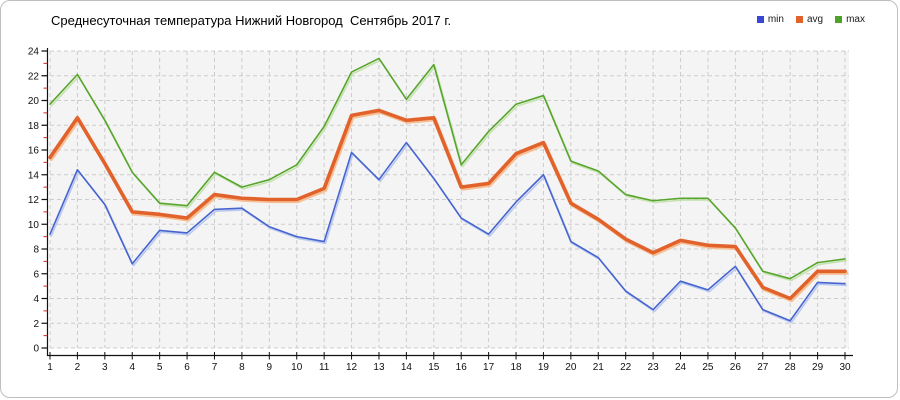  What do you see at coordinates (242, 367) in the screenshot?
I see `x-tick-label: 8` at bounding box center [242, 367].